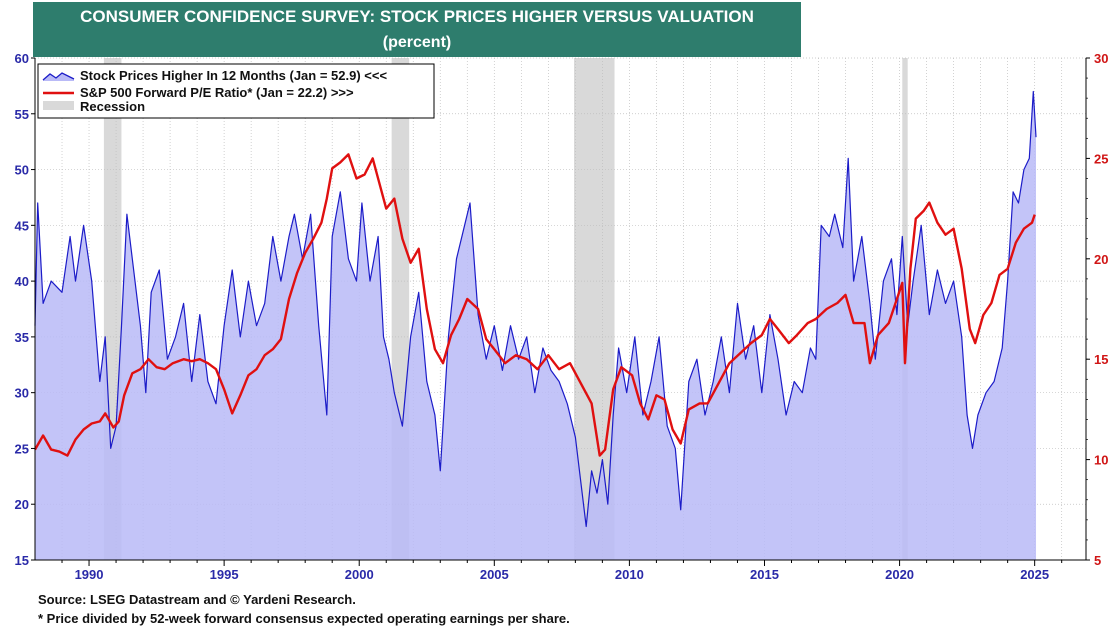 The width and height of the screenshot is (1120, 630). Describe the element at coordinates (1034, 574) in the screenshot. I see `x-tick-label: 2025` at that location.